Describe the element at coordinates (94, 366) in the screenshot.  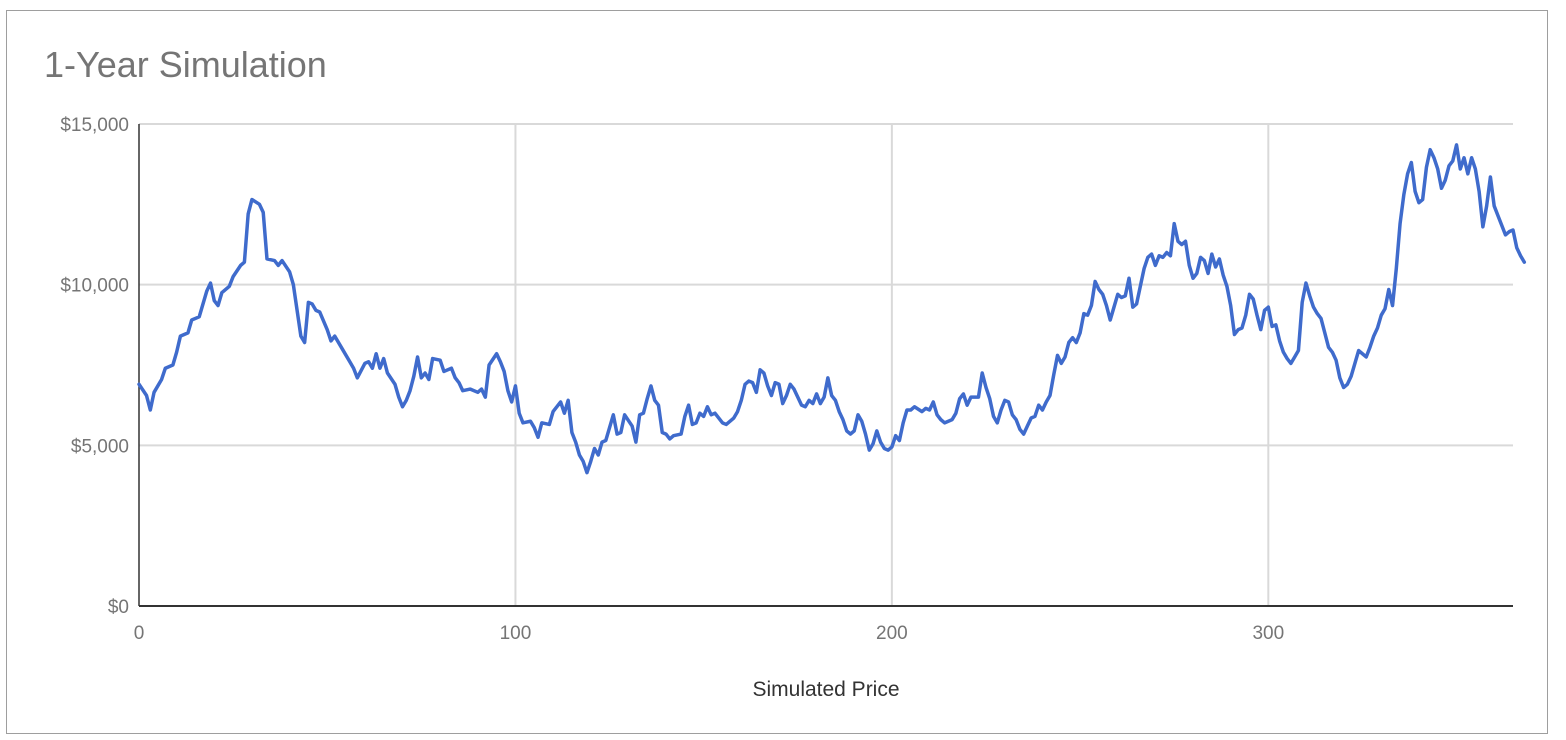
I see `y-axis-ticks: $0 $5,000 $10,000 $15,000` at that location.